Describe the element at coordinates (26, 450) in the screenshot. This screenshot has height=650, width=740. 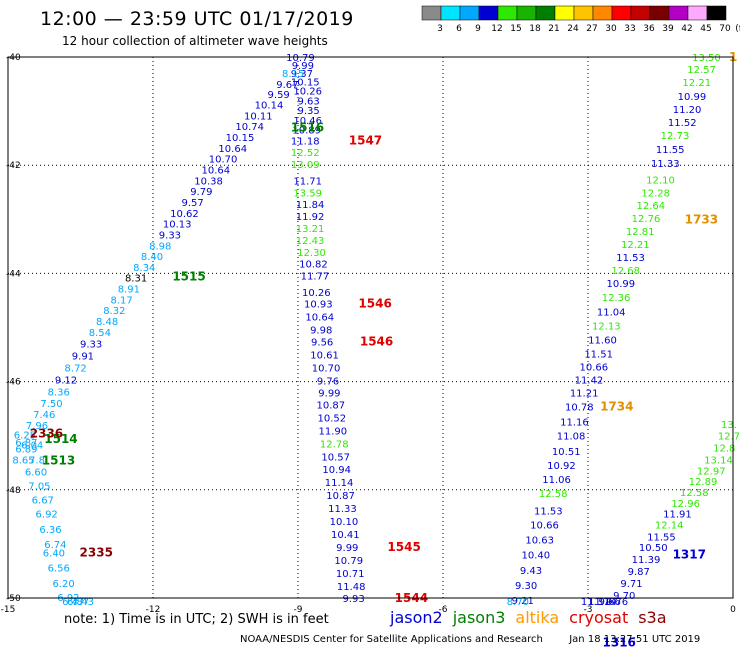
I see `wave-height-point: 6.89` at that location.